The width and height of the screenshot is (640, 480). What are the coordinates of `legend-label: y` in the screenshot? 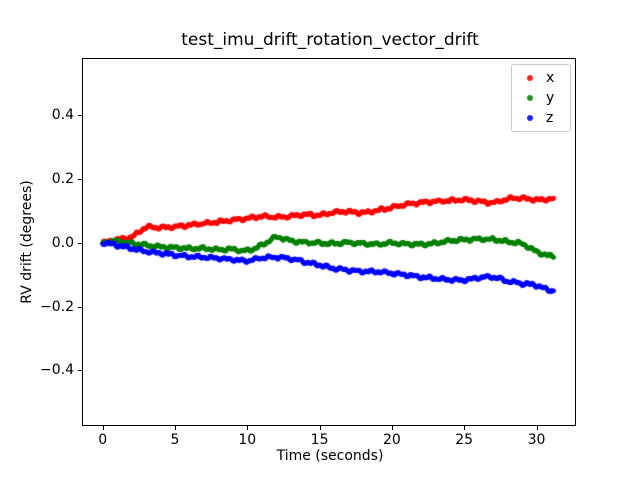 It's located at (550, 98).